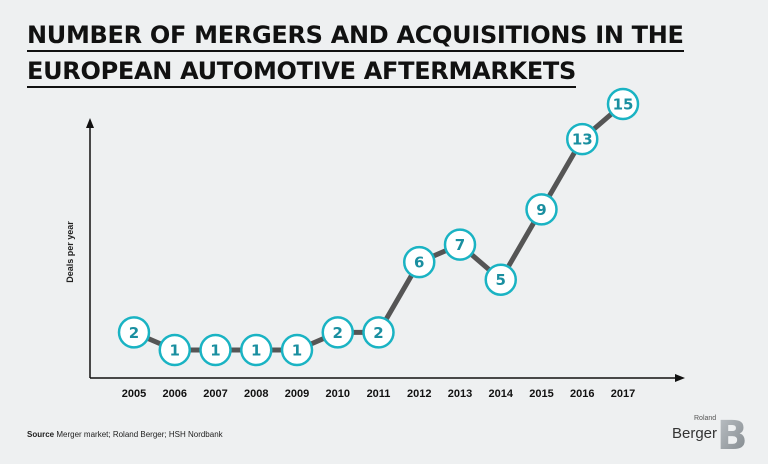  I want to click on data-label-2009: 1, so click(297, 351).